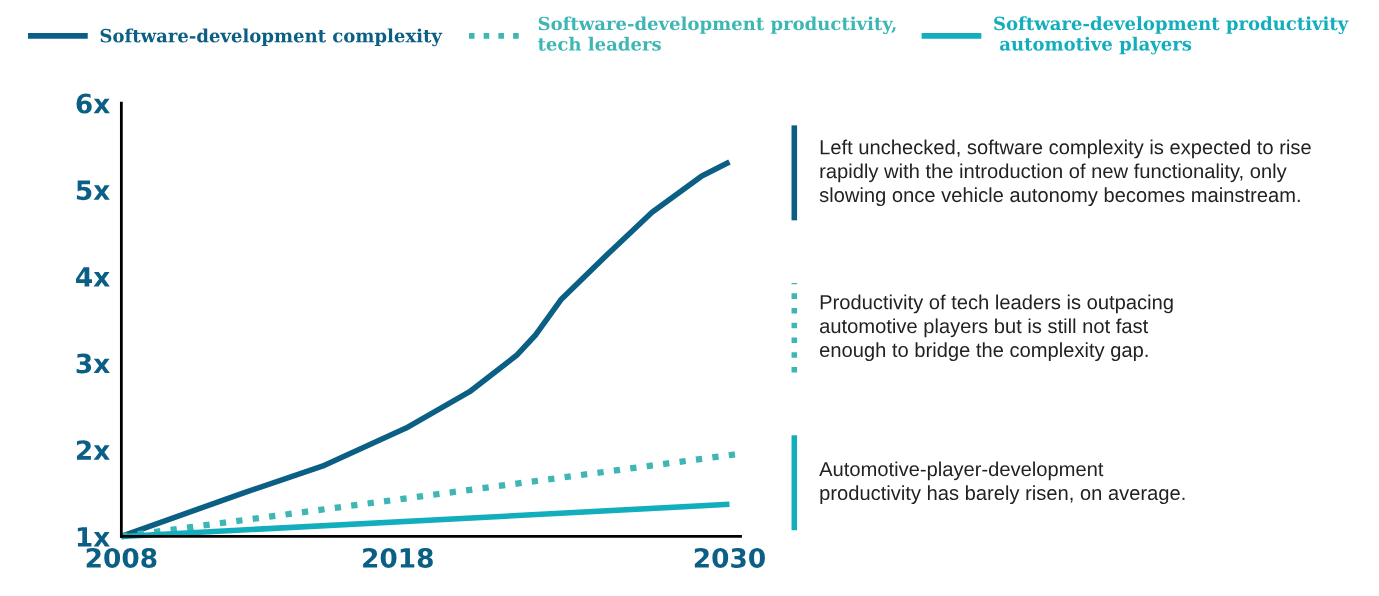 The height and width of the screenshot is (596, 1379). What do you see at coordinates (398, 557) in the screenshot?
I see `x-tick-label: 2018` at bounding box center [398, 557].